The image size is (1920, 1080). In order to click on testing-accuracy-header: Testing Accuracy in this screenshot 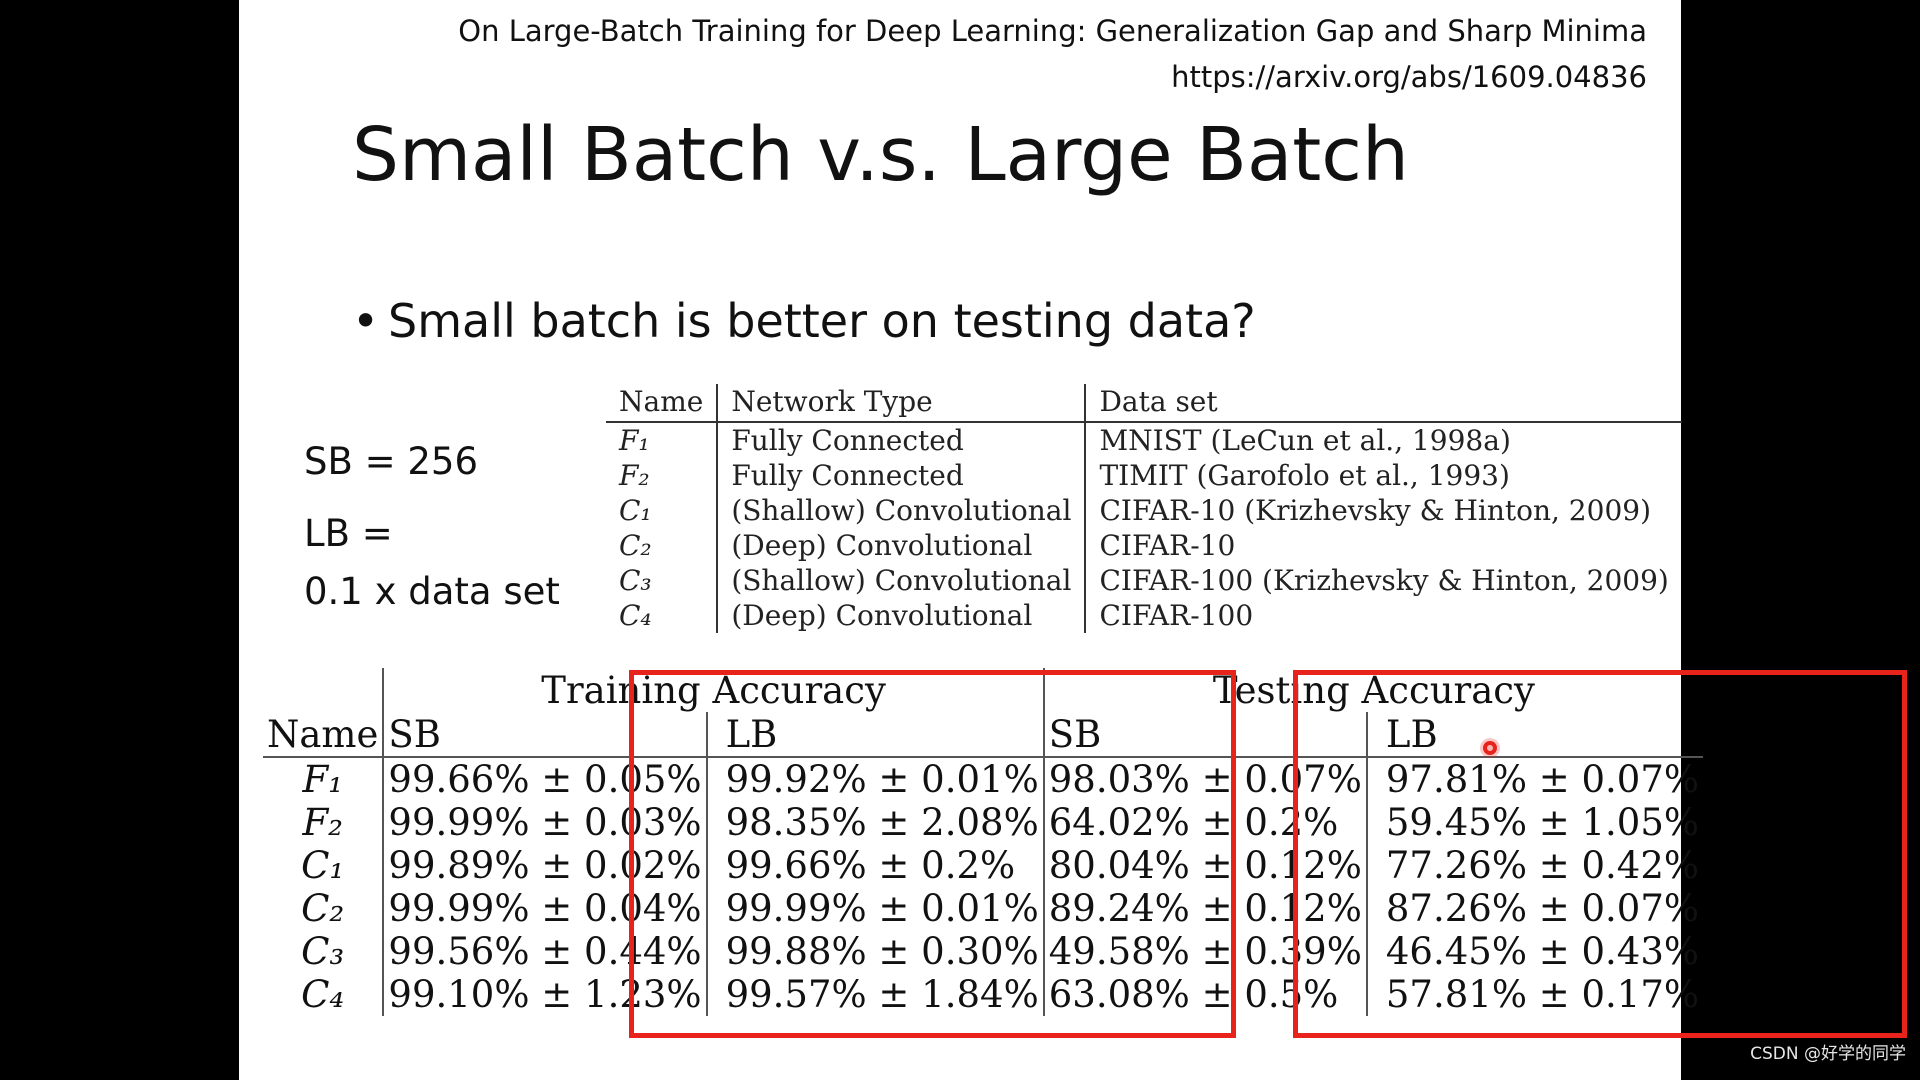, I will do `click(1373, 690)`.